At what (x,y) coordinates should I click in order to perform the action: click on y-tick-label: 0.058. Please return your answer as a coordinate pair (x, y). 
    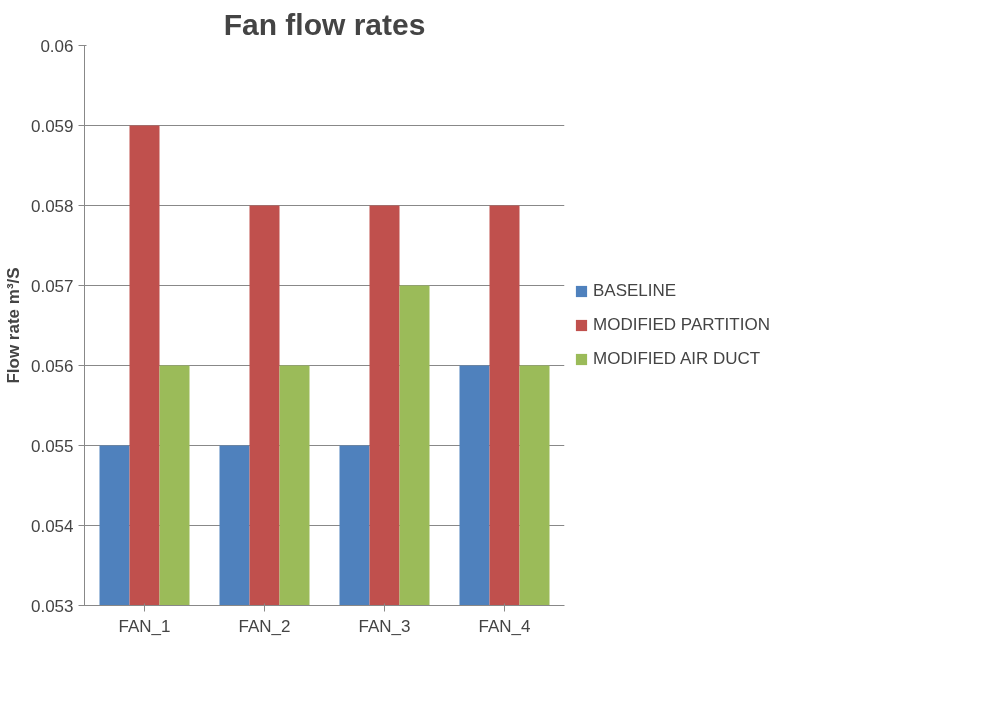
    Looking at the image, I should click on (52, 206).